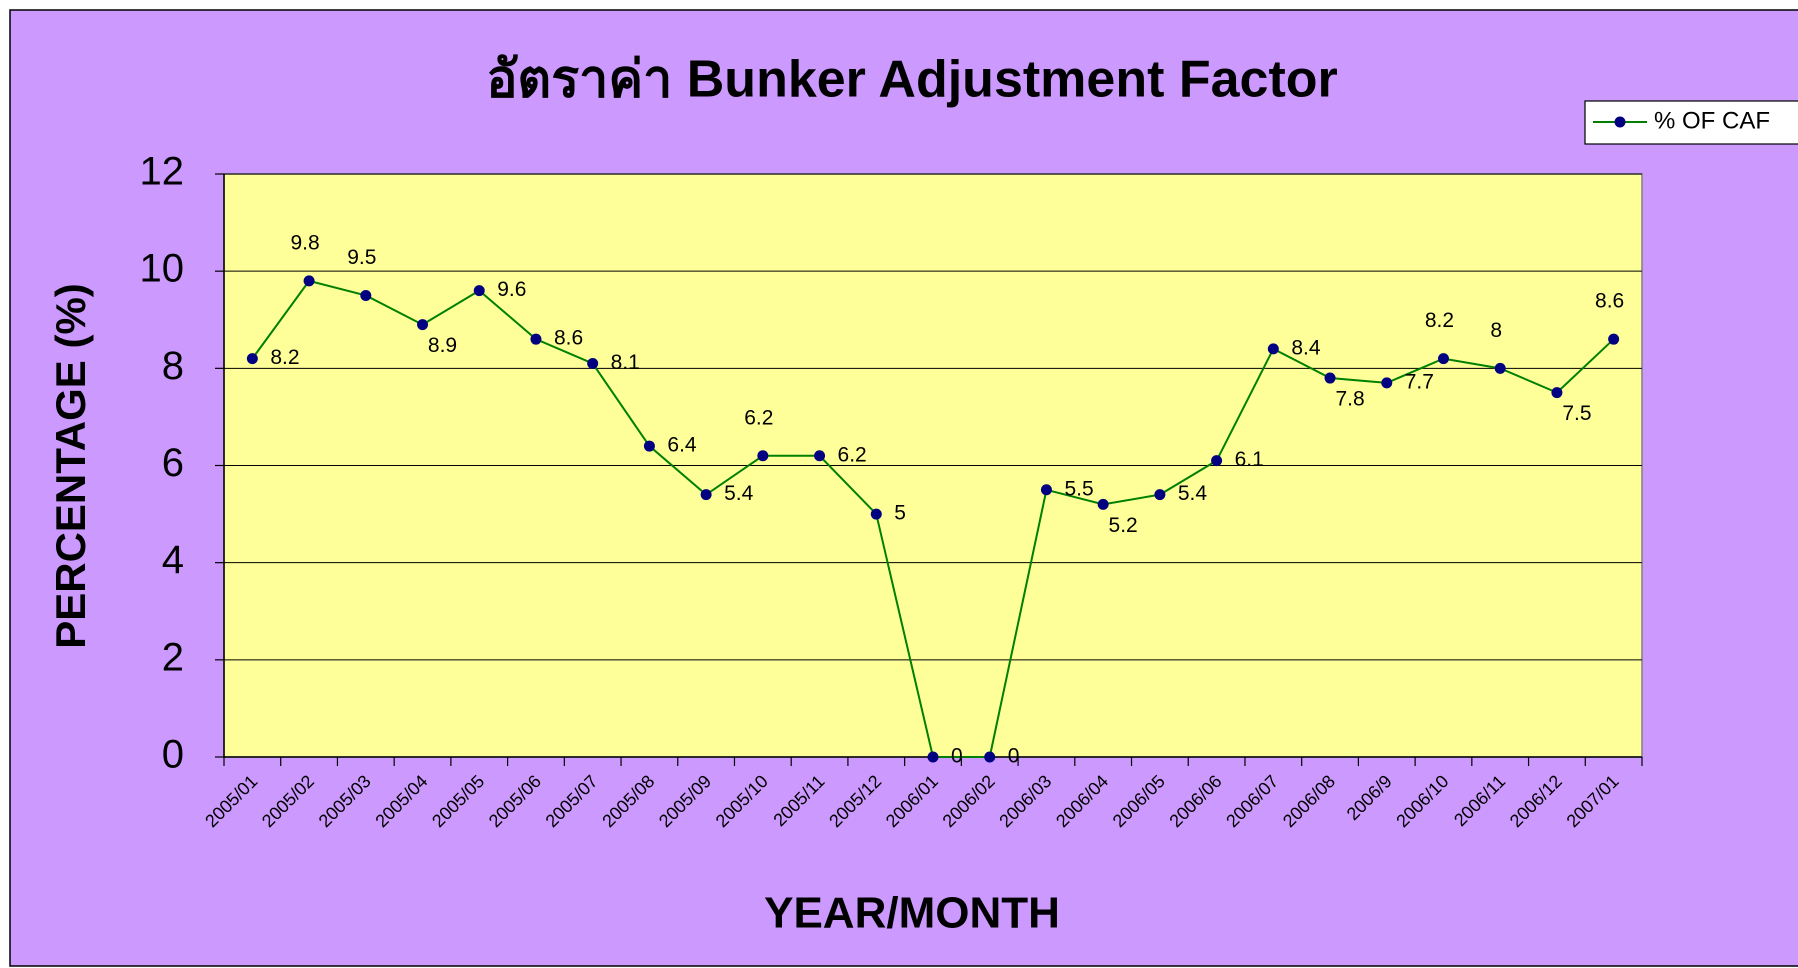  I want to click on data-label: 7.5, so click(1576, 413).